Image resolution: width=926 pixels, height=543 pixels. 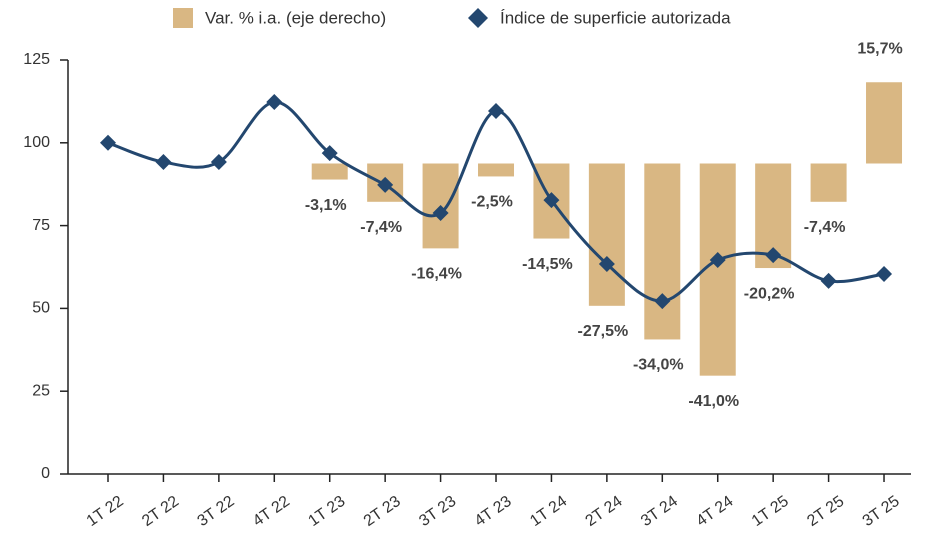 I want to click on value-label: -34,0%, so click(x=658, y=365).